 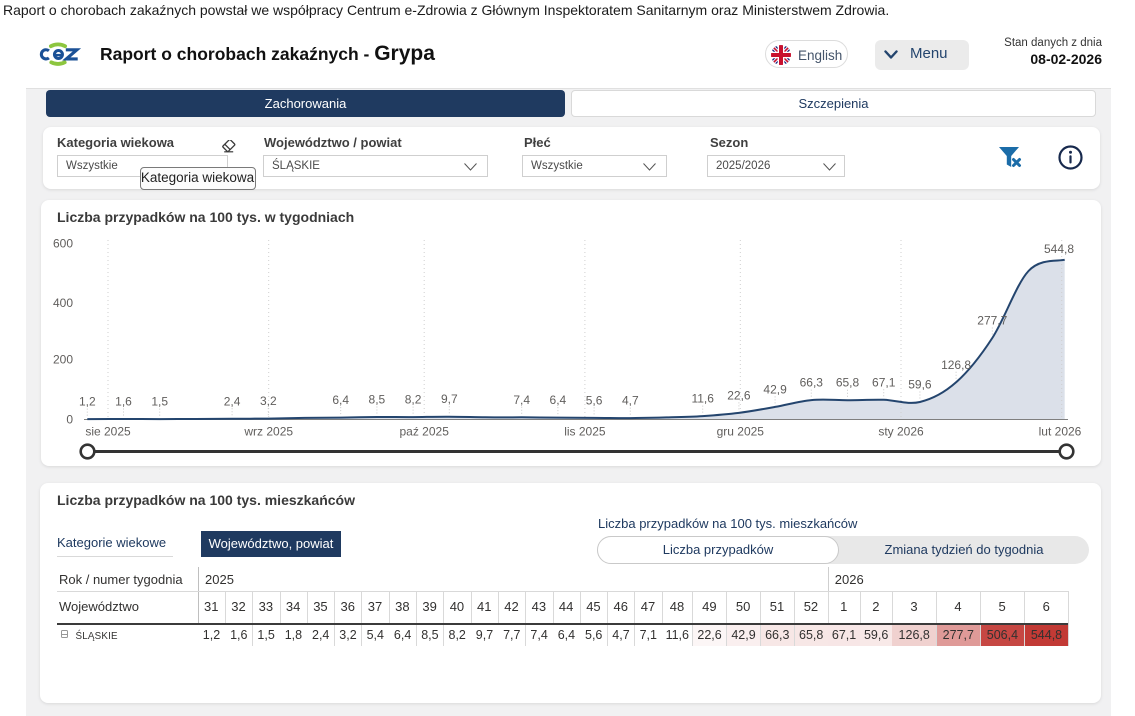 I want to click on svg-text: 126,8, so click(x=956, y=365).